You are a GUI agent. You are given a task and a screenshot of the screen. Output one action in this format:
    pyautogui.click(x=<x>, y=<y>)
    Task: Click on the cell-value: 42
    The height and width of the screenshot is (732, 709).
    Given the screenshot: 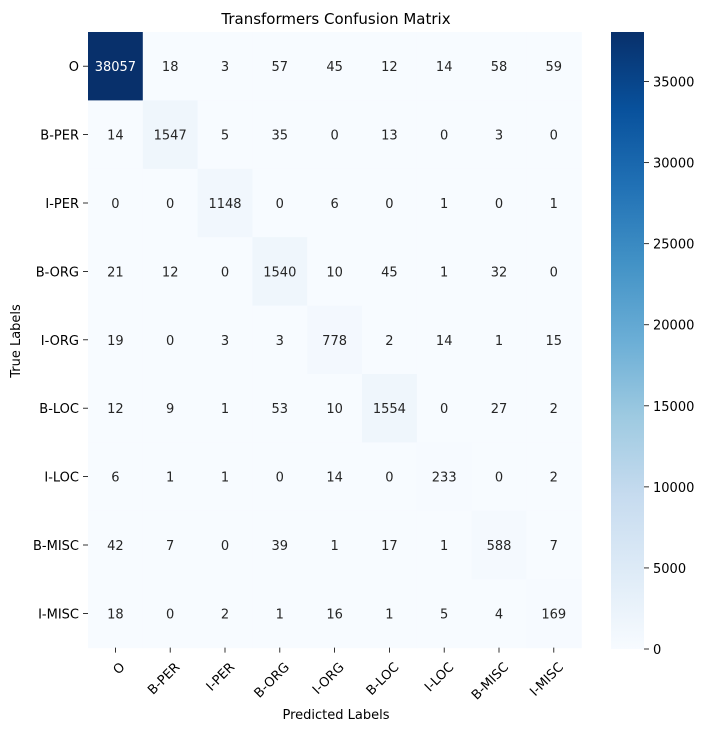 What is the action you would take?
    pyautogui.click(x=115, y=546)
    